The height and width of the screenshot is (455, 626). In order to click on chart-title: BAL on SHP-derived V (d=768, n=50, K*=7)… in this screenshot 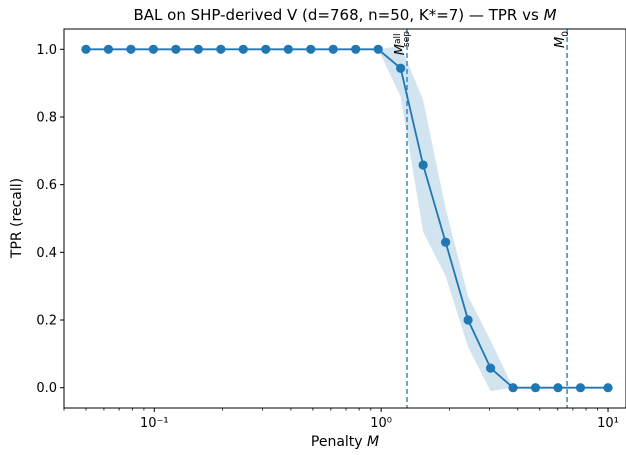, I will do `click(344, 15)`.